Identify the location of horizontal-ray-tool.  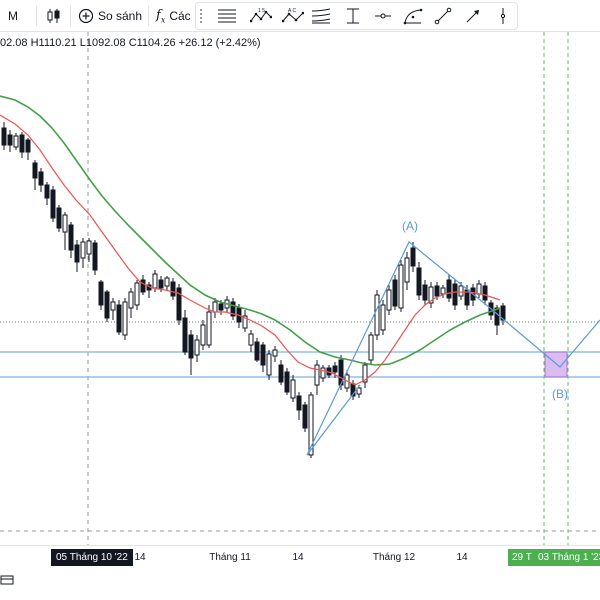
(383, 16).